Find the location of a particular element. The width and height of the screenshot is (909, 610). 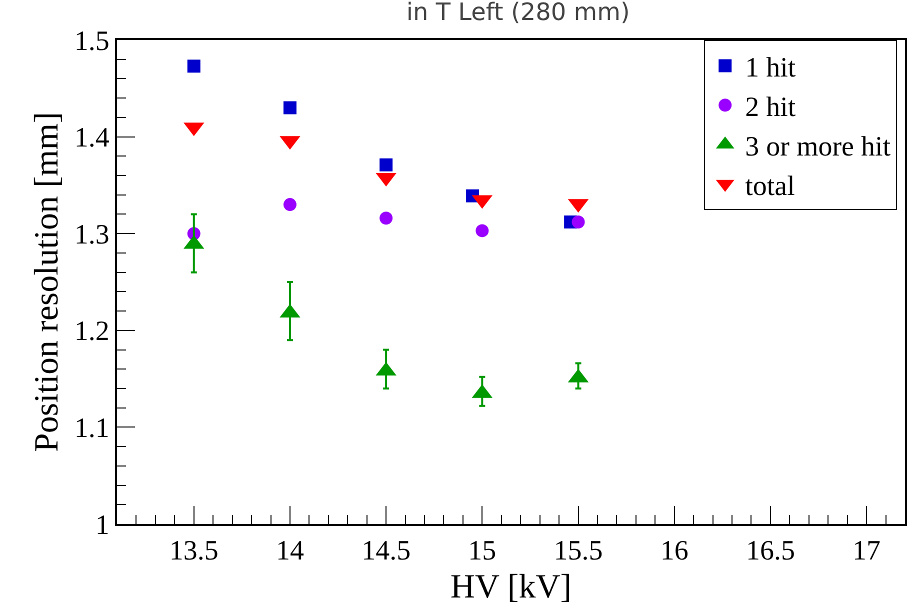

y-axis-title: Position resolution [mm] is located at coordinates (47, 282).